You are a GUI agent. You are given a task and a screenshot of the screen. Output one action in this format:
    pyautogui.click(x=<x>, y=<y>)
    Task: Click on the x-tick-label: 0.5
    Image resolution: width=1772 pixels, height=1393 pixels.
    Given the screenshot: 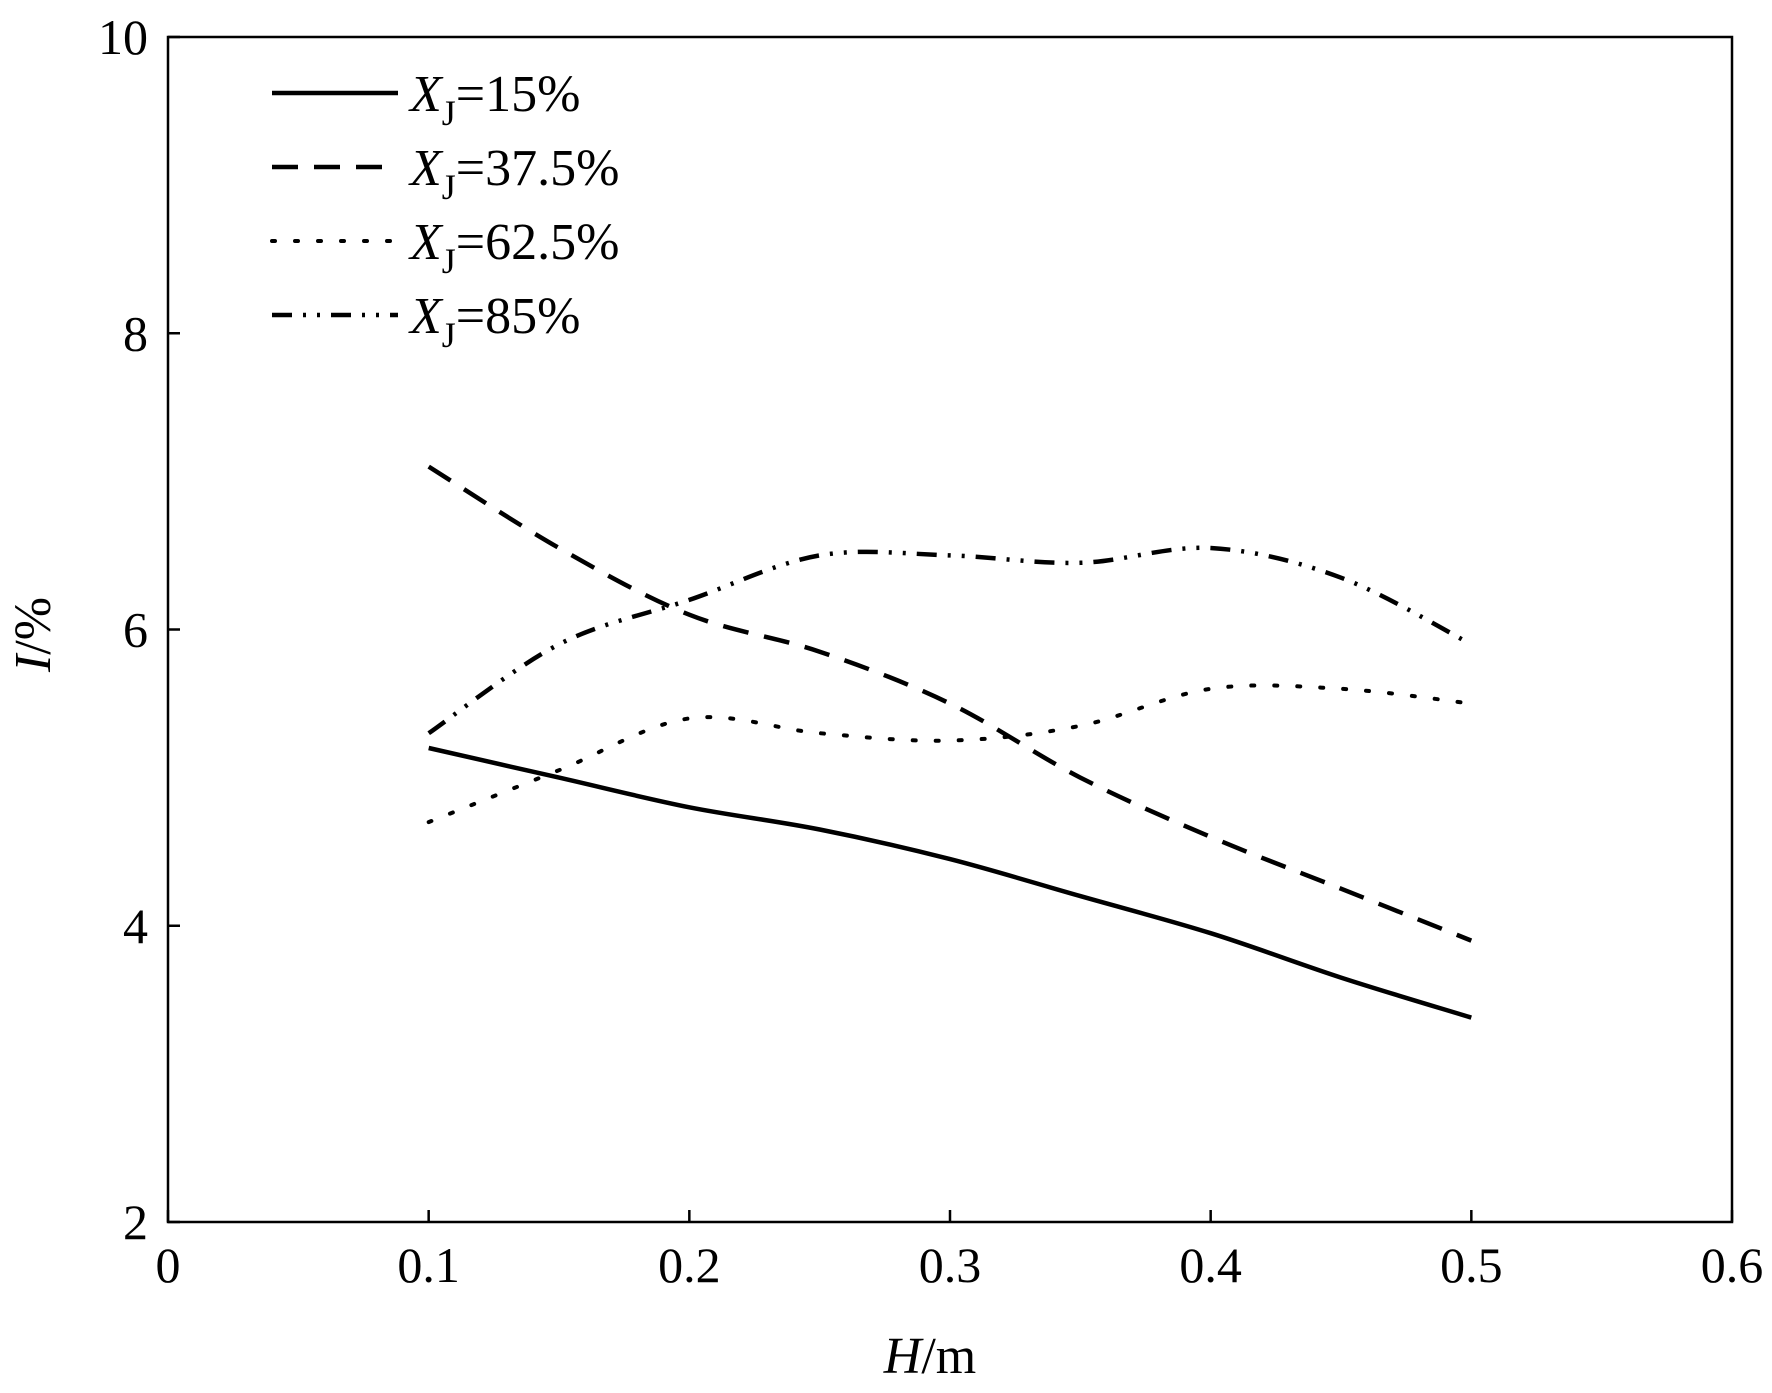 What is the action you would take?
    pyautogui.click(x=1471, y=1265)
    